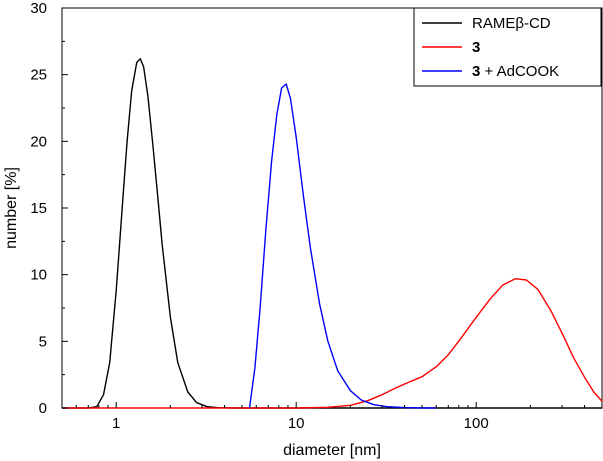 This screenshot has width=603, height=461. I want to click on legend-label-part: + AdCOOK, so click(519, 71).